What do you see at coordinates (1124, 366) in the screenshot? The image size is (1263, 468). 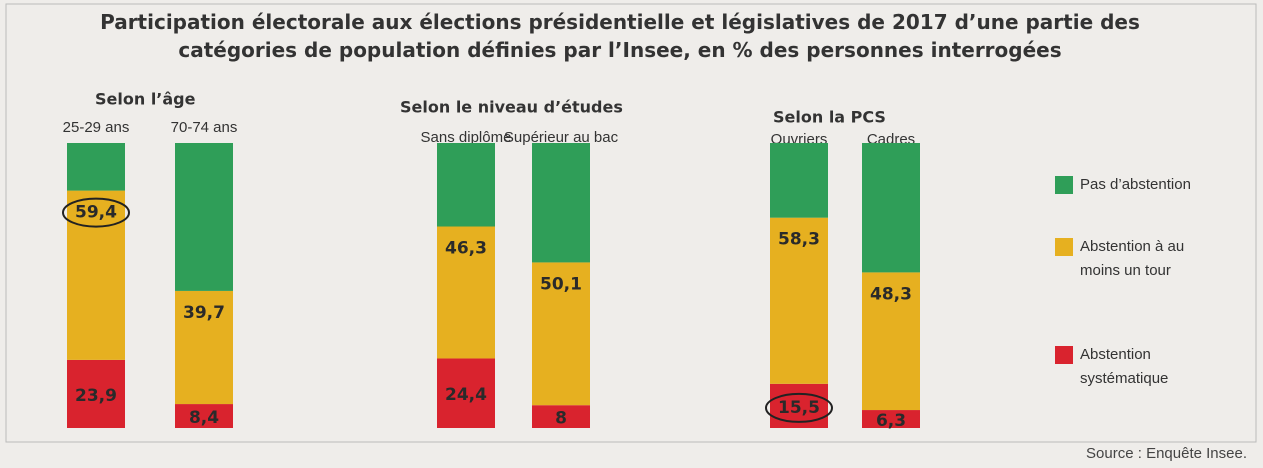 I see `legend-label: Abstention systématique` at bounding box center [1124, 366].